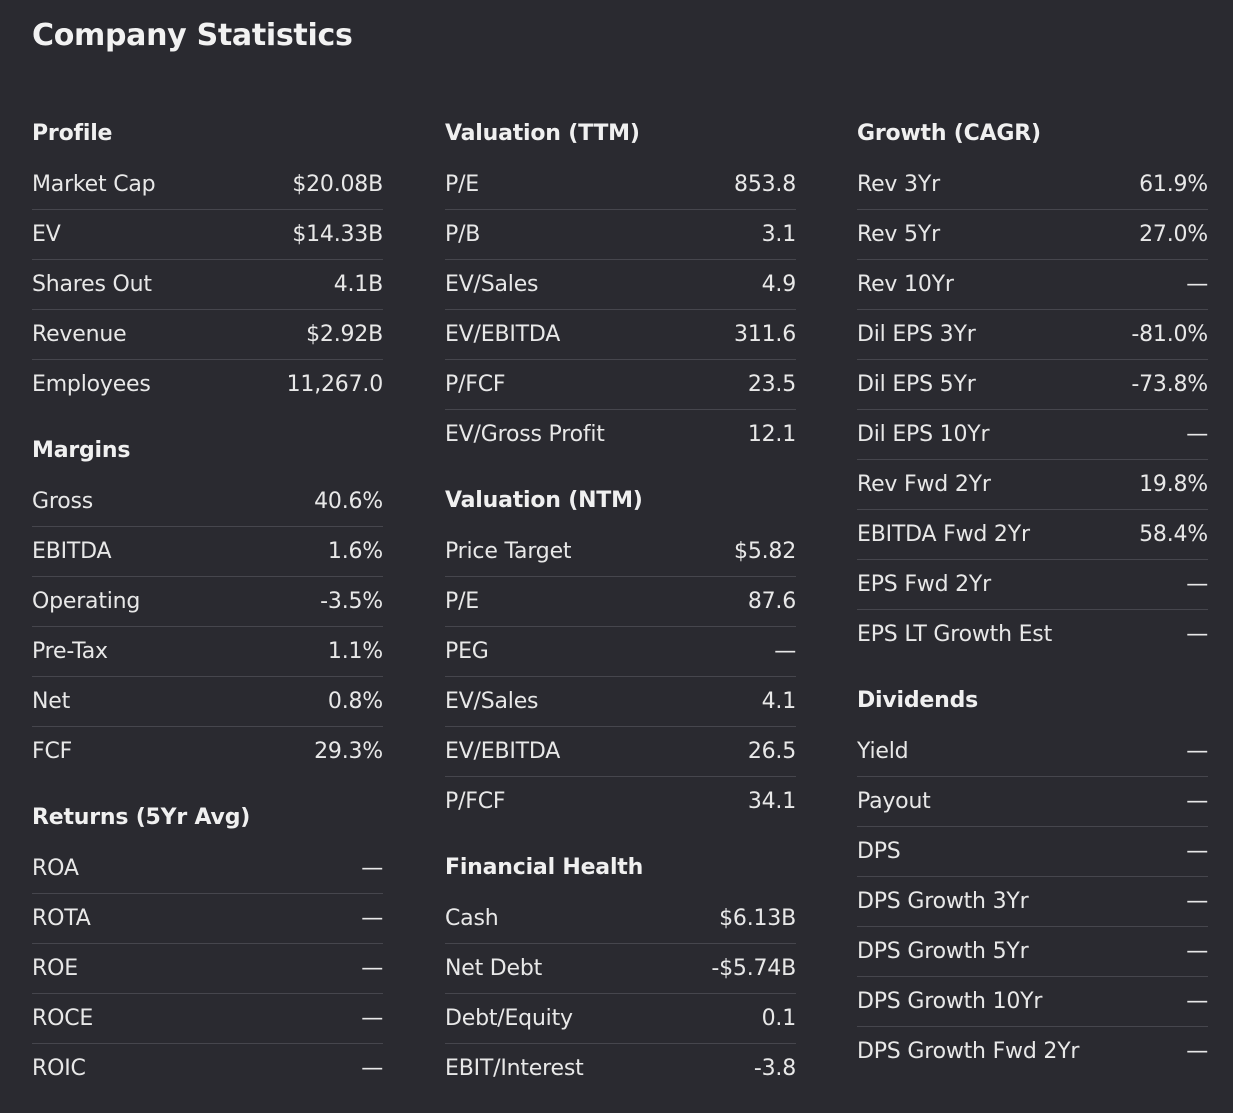 The height and width of the screenshot is (1113, 1233). I want to click on stat-label: Net Debt, so click(494, 968).